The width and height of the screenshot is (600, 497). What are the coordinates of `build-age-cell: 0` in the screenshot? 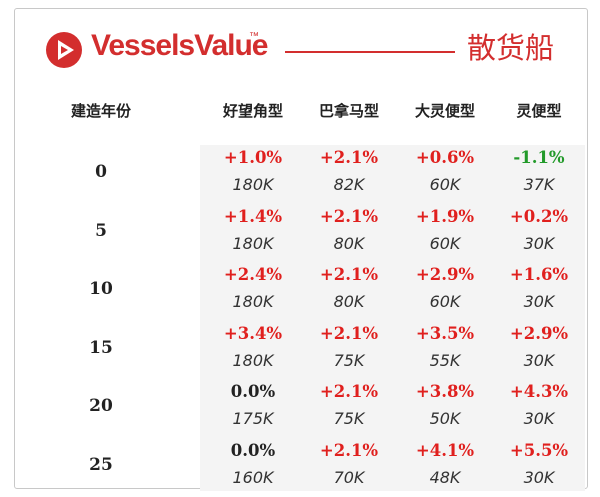 It's located at (101, 172).